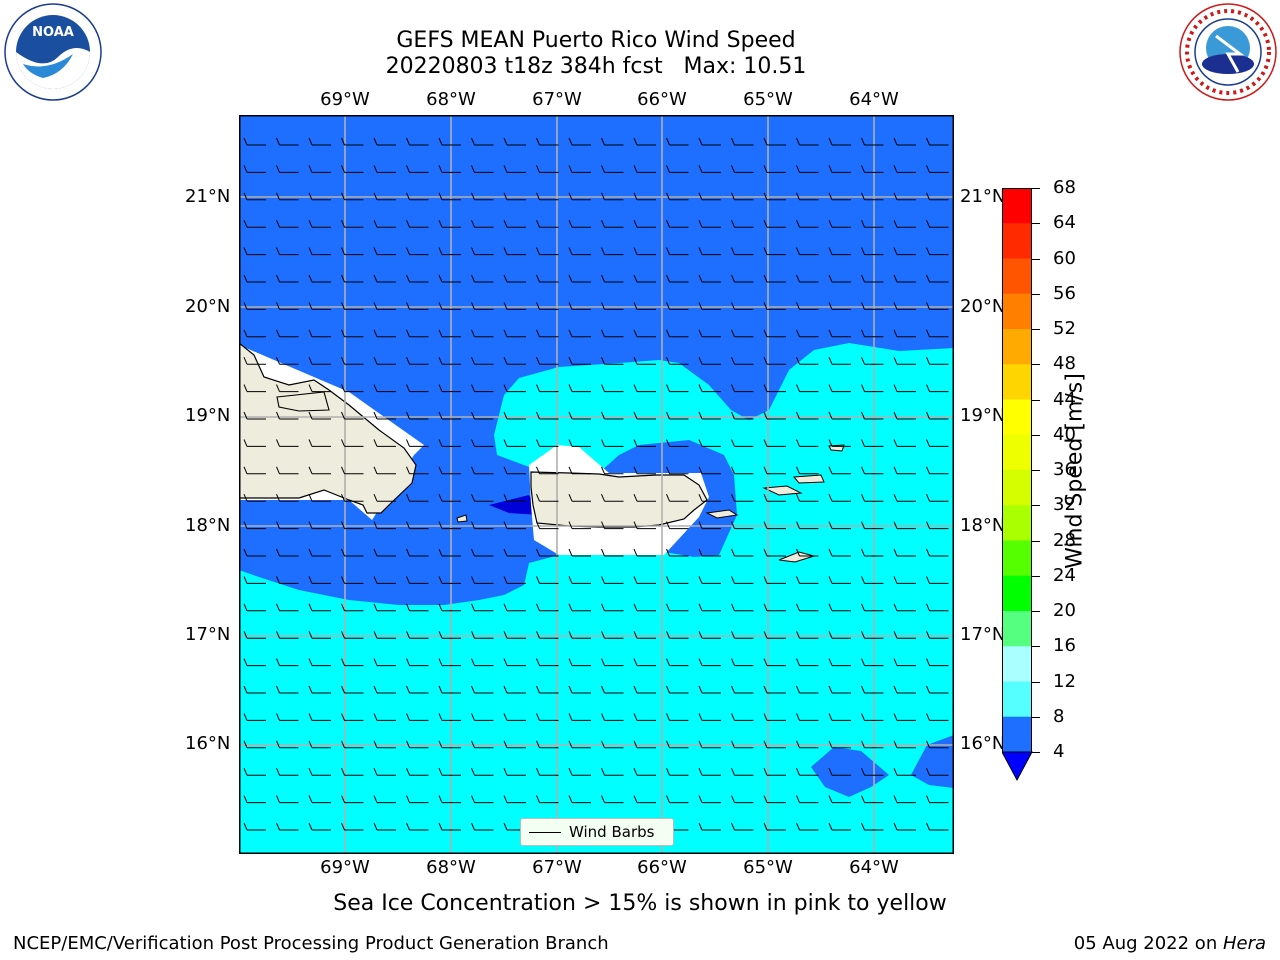 The width and height of the screenshot is (1280, 960). Describe the element at coordinates (208, 634) in the screenshot. I see `lat-label-left: 17°N` at that location.